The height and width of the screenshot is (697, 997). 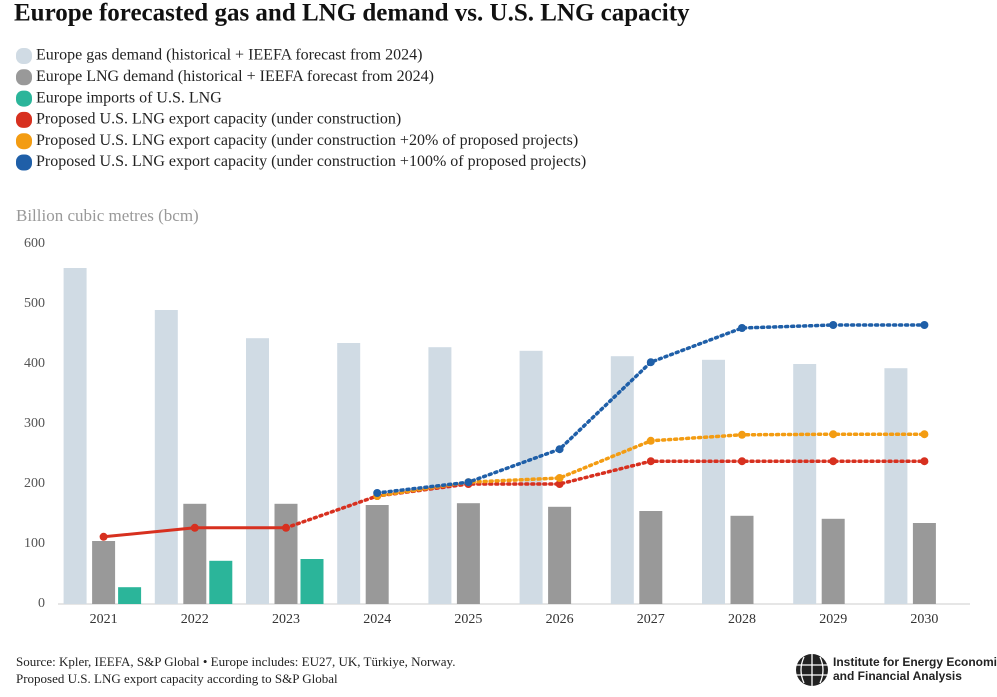 What do you see at coordinates (651, 619) in the screenshot?
I see `x-tick-label: 2027` at bounding box center [651, 619].